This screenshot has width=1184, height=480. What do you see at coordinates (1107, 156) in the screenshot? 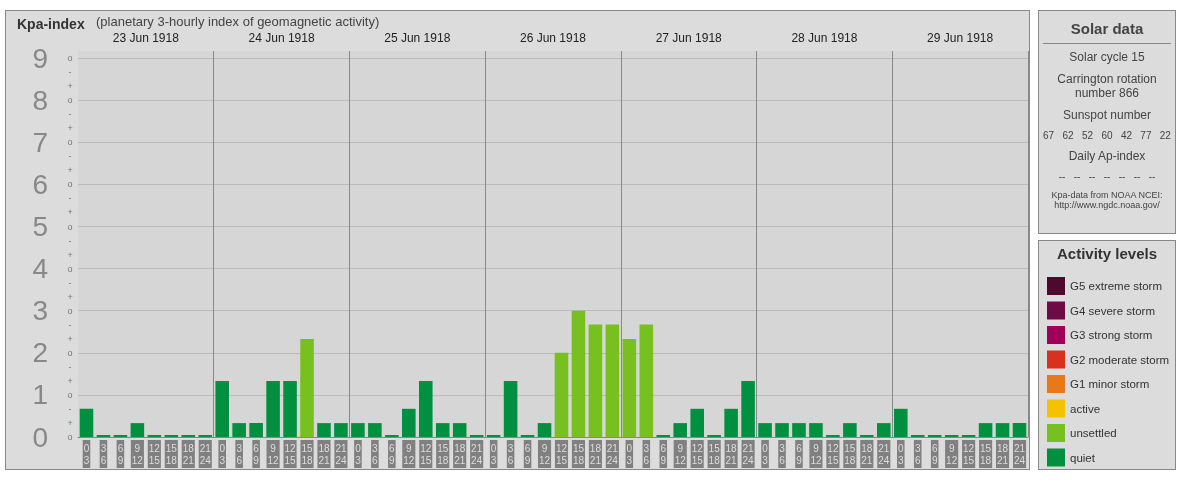
I see `text: Daily Ap-index` at bounding box center [1107, 156].